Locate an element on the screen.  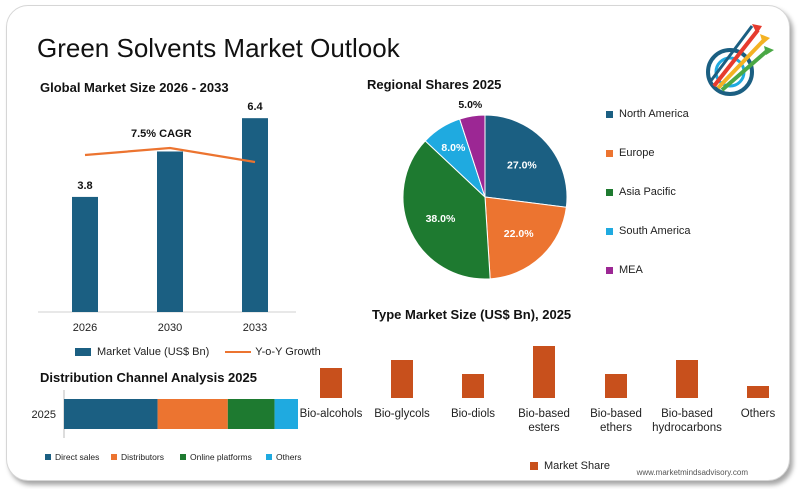
bar-bio-glycols is located at coordinates (402, 379).